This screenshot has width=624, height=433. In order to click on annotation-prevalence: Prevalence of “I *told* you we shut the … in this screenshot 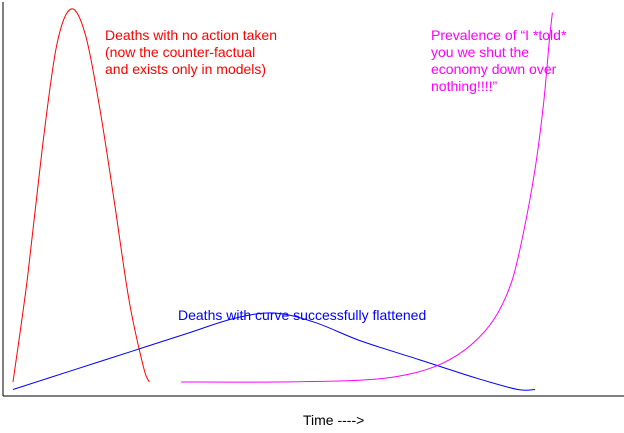, I will do `click(499, 60)`.